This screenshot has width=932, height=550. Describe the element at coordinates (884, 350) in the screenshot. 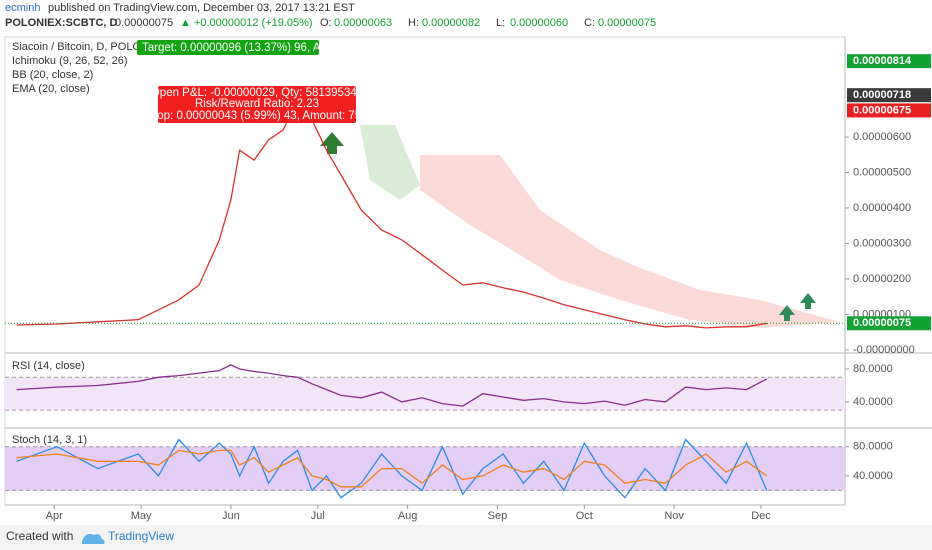

I see `y-tick-label: -0.00000000` at that location.